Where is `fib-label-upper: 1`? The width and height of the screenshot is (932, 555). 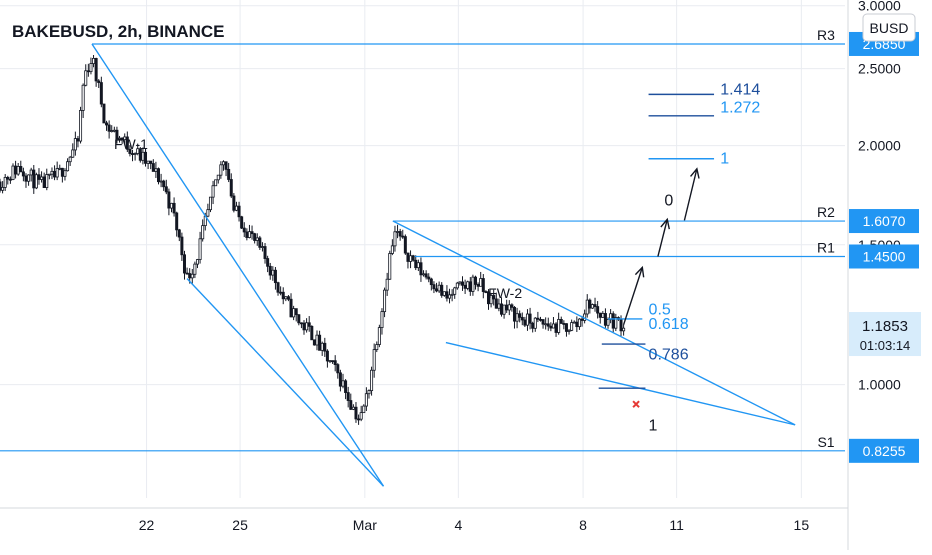
fib-label-upper: 1 is located at coordinates (724, 158).